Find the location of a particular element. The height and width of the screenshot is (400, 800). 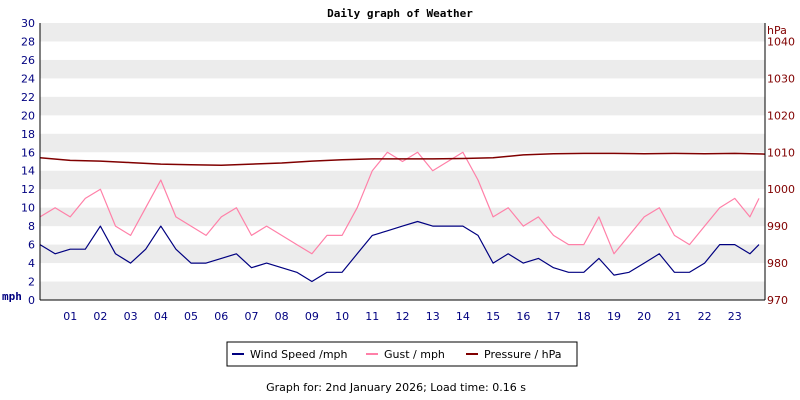

right-tick-labels: 970 980 990 1000 1010 1020 1030 1040 is located at coordinates (781, 171).